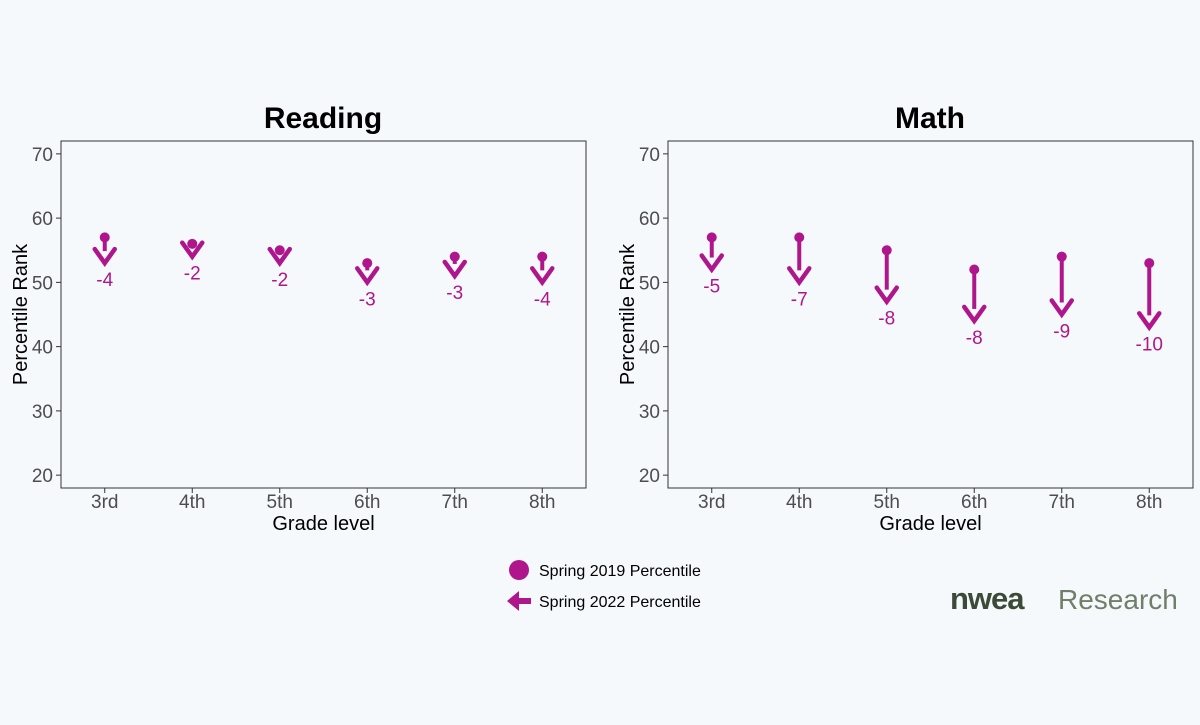  What do you see at coordinates (799, 502) in the screenshot?
I see `math-xtick-label: 4th` at bounding box center [799, 502].